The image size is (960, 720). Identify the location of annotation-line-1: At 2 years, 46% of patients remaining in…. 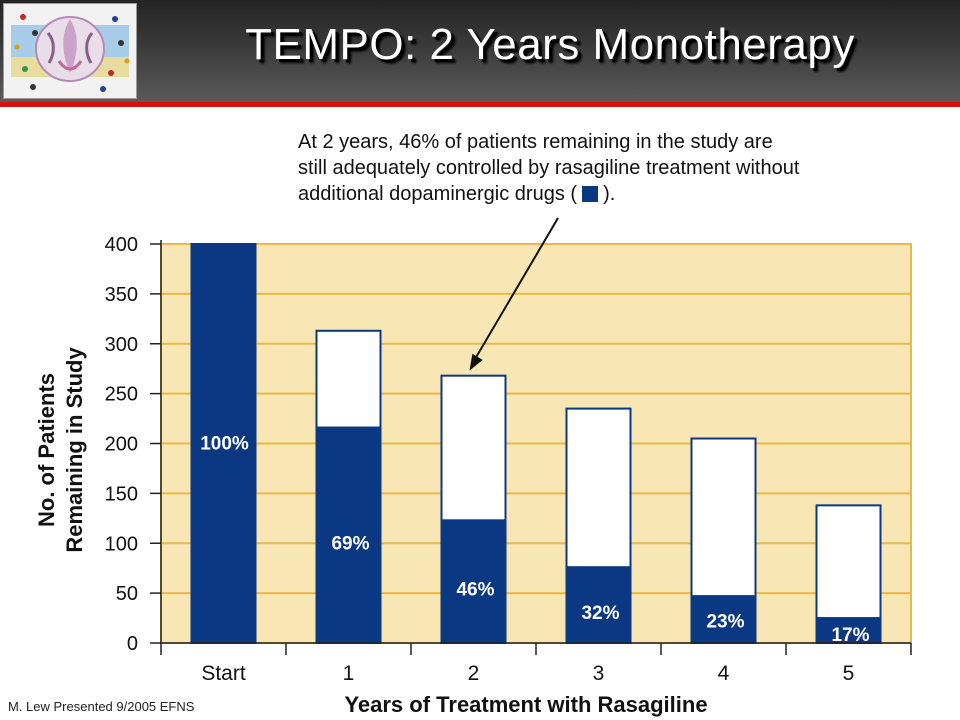
(535, 142).